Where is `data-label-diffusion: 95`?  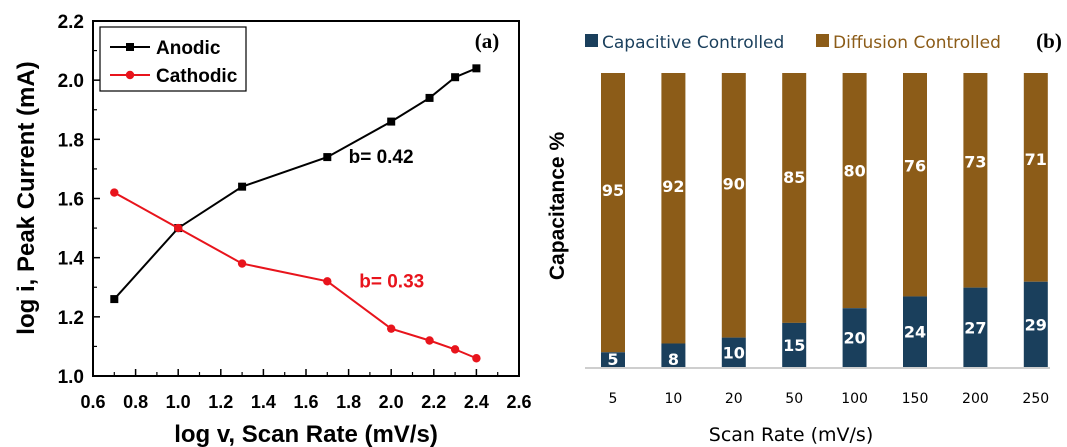 data-label-diffusion: 95 is located at coordinates (613, 190).